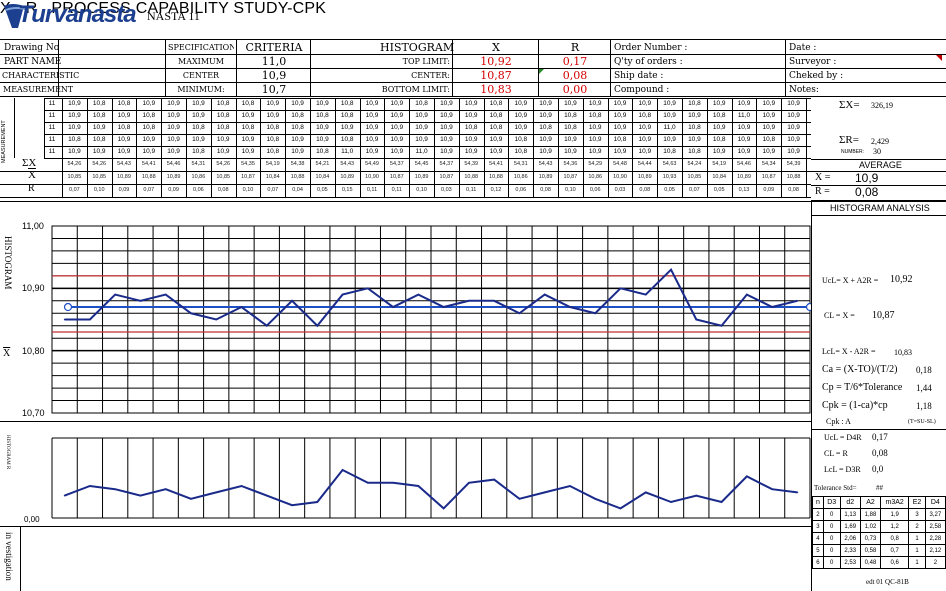 This screenshot has width=946, height=591. Describe the element at coordinates (901, 279) in the screenshot. I see `ucl-value: 10,92` at that location.